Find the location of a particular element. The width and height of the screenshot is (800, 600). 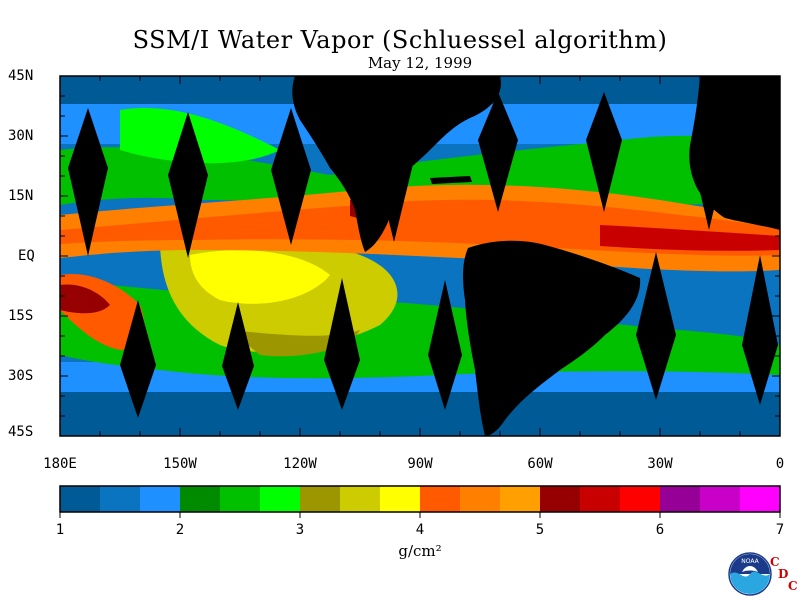

lat-label-30n: 30N is located at coordinates (21, 136).